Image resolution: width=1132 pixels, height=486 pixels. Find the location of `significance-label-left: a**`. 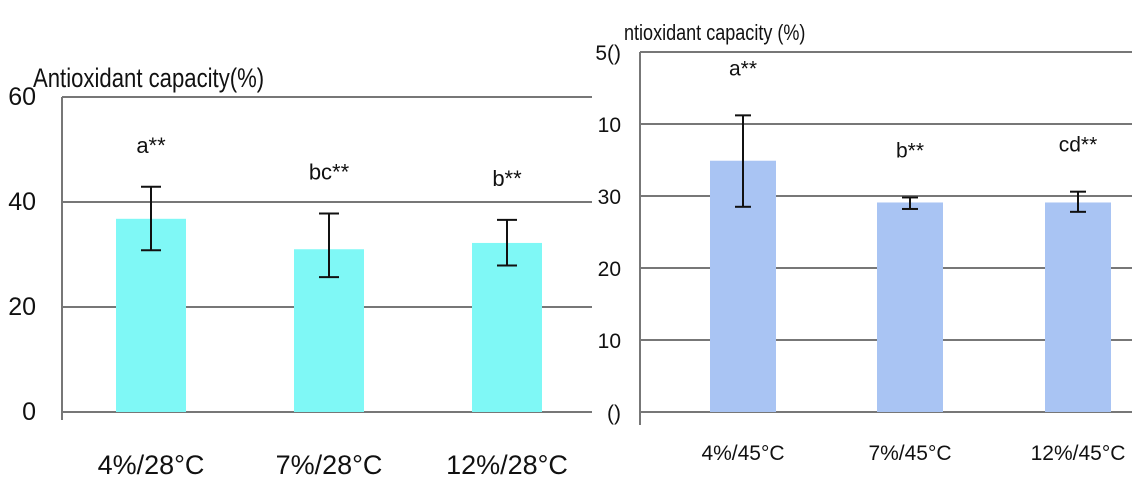

significance-label-left: a** is located at coordinates (151, 145).